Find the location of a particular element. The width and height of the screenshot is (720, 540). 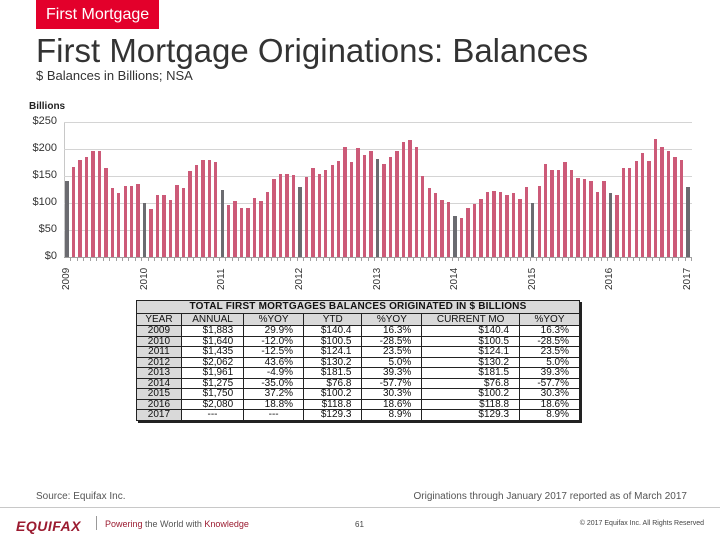

table-row: 2012 $2,062 43.6% $130.2 5.0% $130.2 5.0% is located at coordinates (358, 362).